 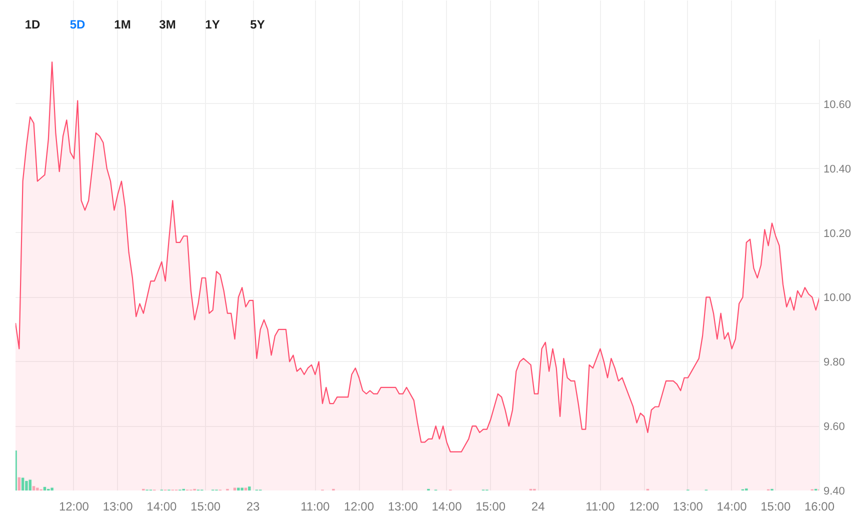 What do you see at coordinates (838, 234) in the screenshot?
I see `y-tick-label: 10.20` at bounding box center [838, 234].